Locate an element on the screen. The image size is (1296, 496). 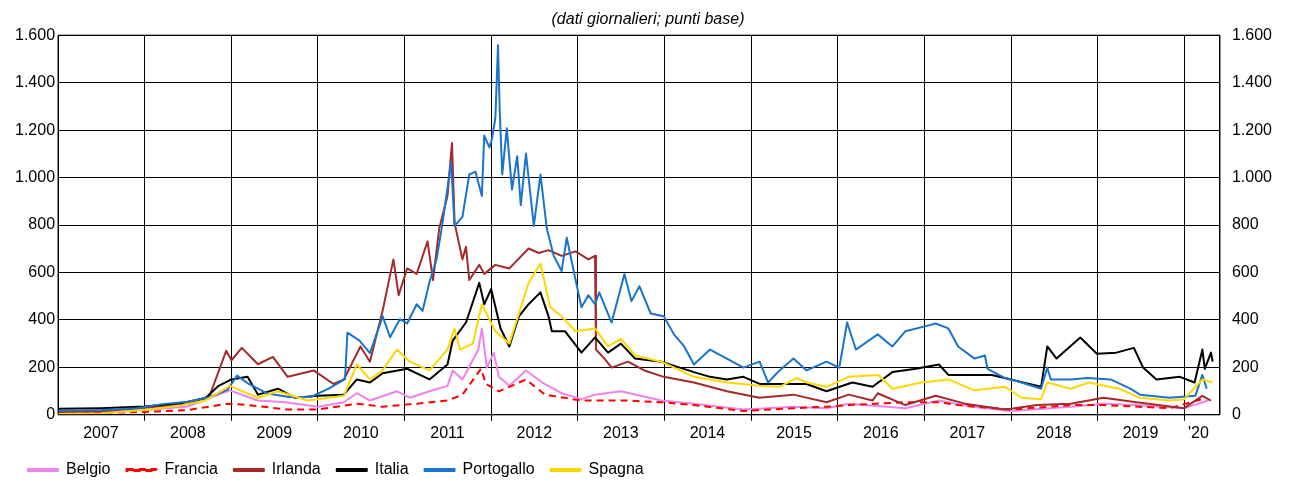
x-tick-label: 2017 is located at coordinates (967, 432).